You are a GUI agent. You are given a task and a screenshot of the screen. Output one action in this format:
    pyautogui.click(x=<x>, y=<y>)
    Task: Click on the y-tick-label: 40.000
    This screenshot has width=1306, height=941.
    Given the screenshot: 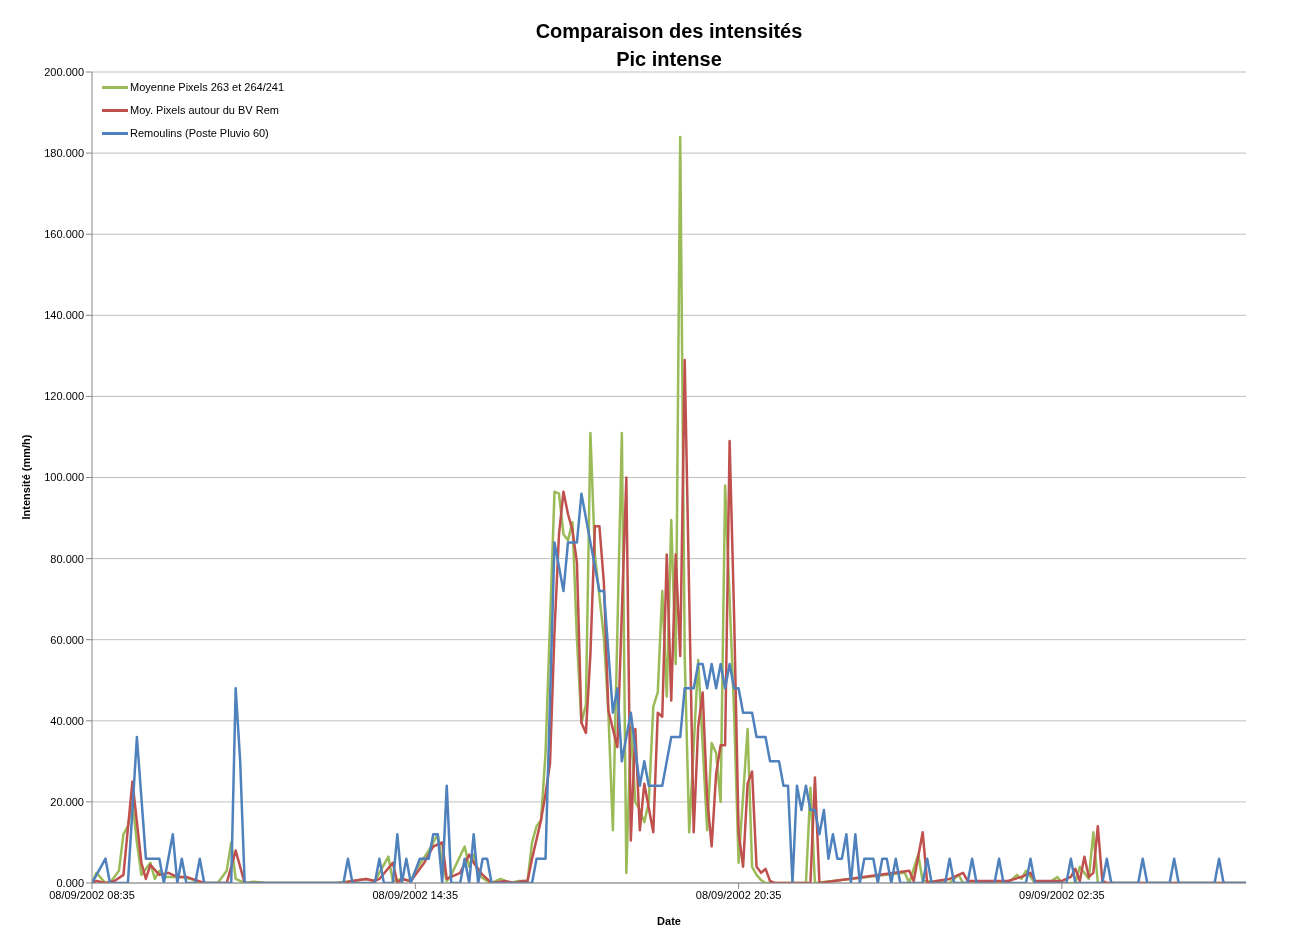 What is the action you would take?
    pyautogui.click(x=67, y=720)
    